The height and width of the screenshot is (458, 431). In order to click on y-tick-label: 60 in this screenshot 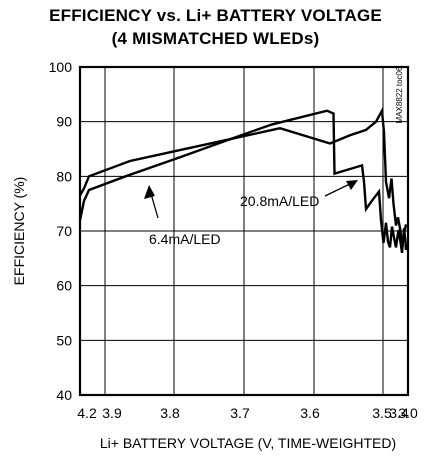, I will do `click(64, 286)`.